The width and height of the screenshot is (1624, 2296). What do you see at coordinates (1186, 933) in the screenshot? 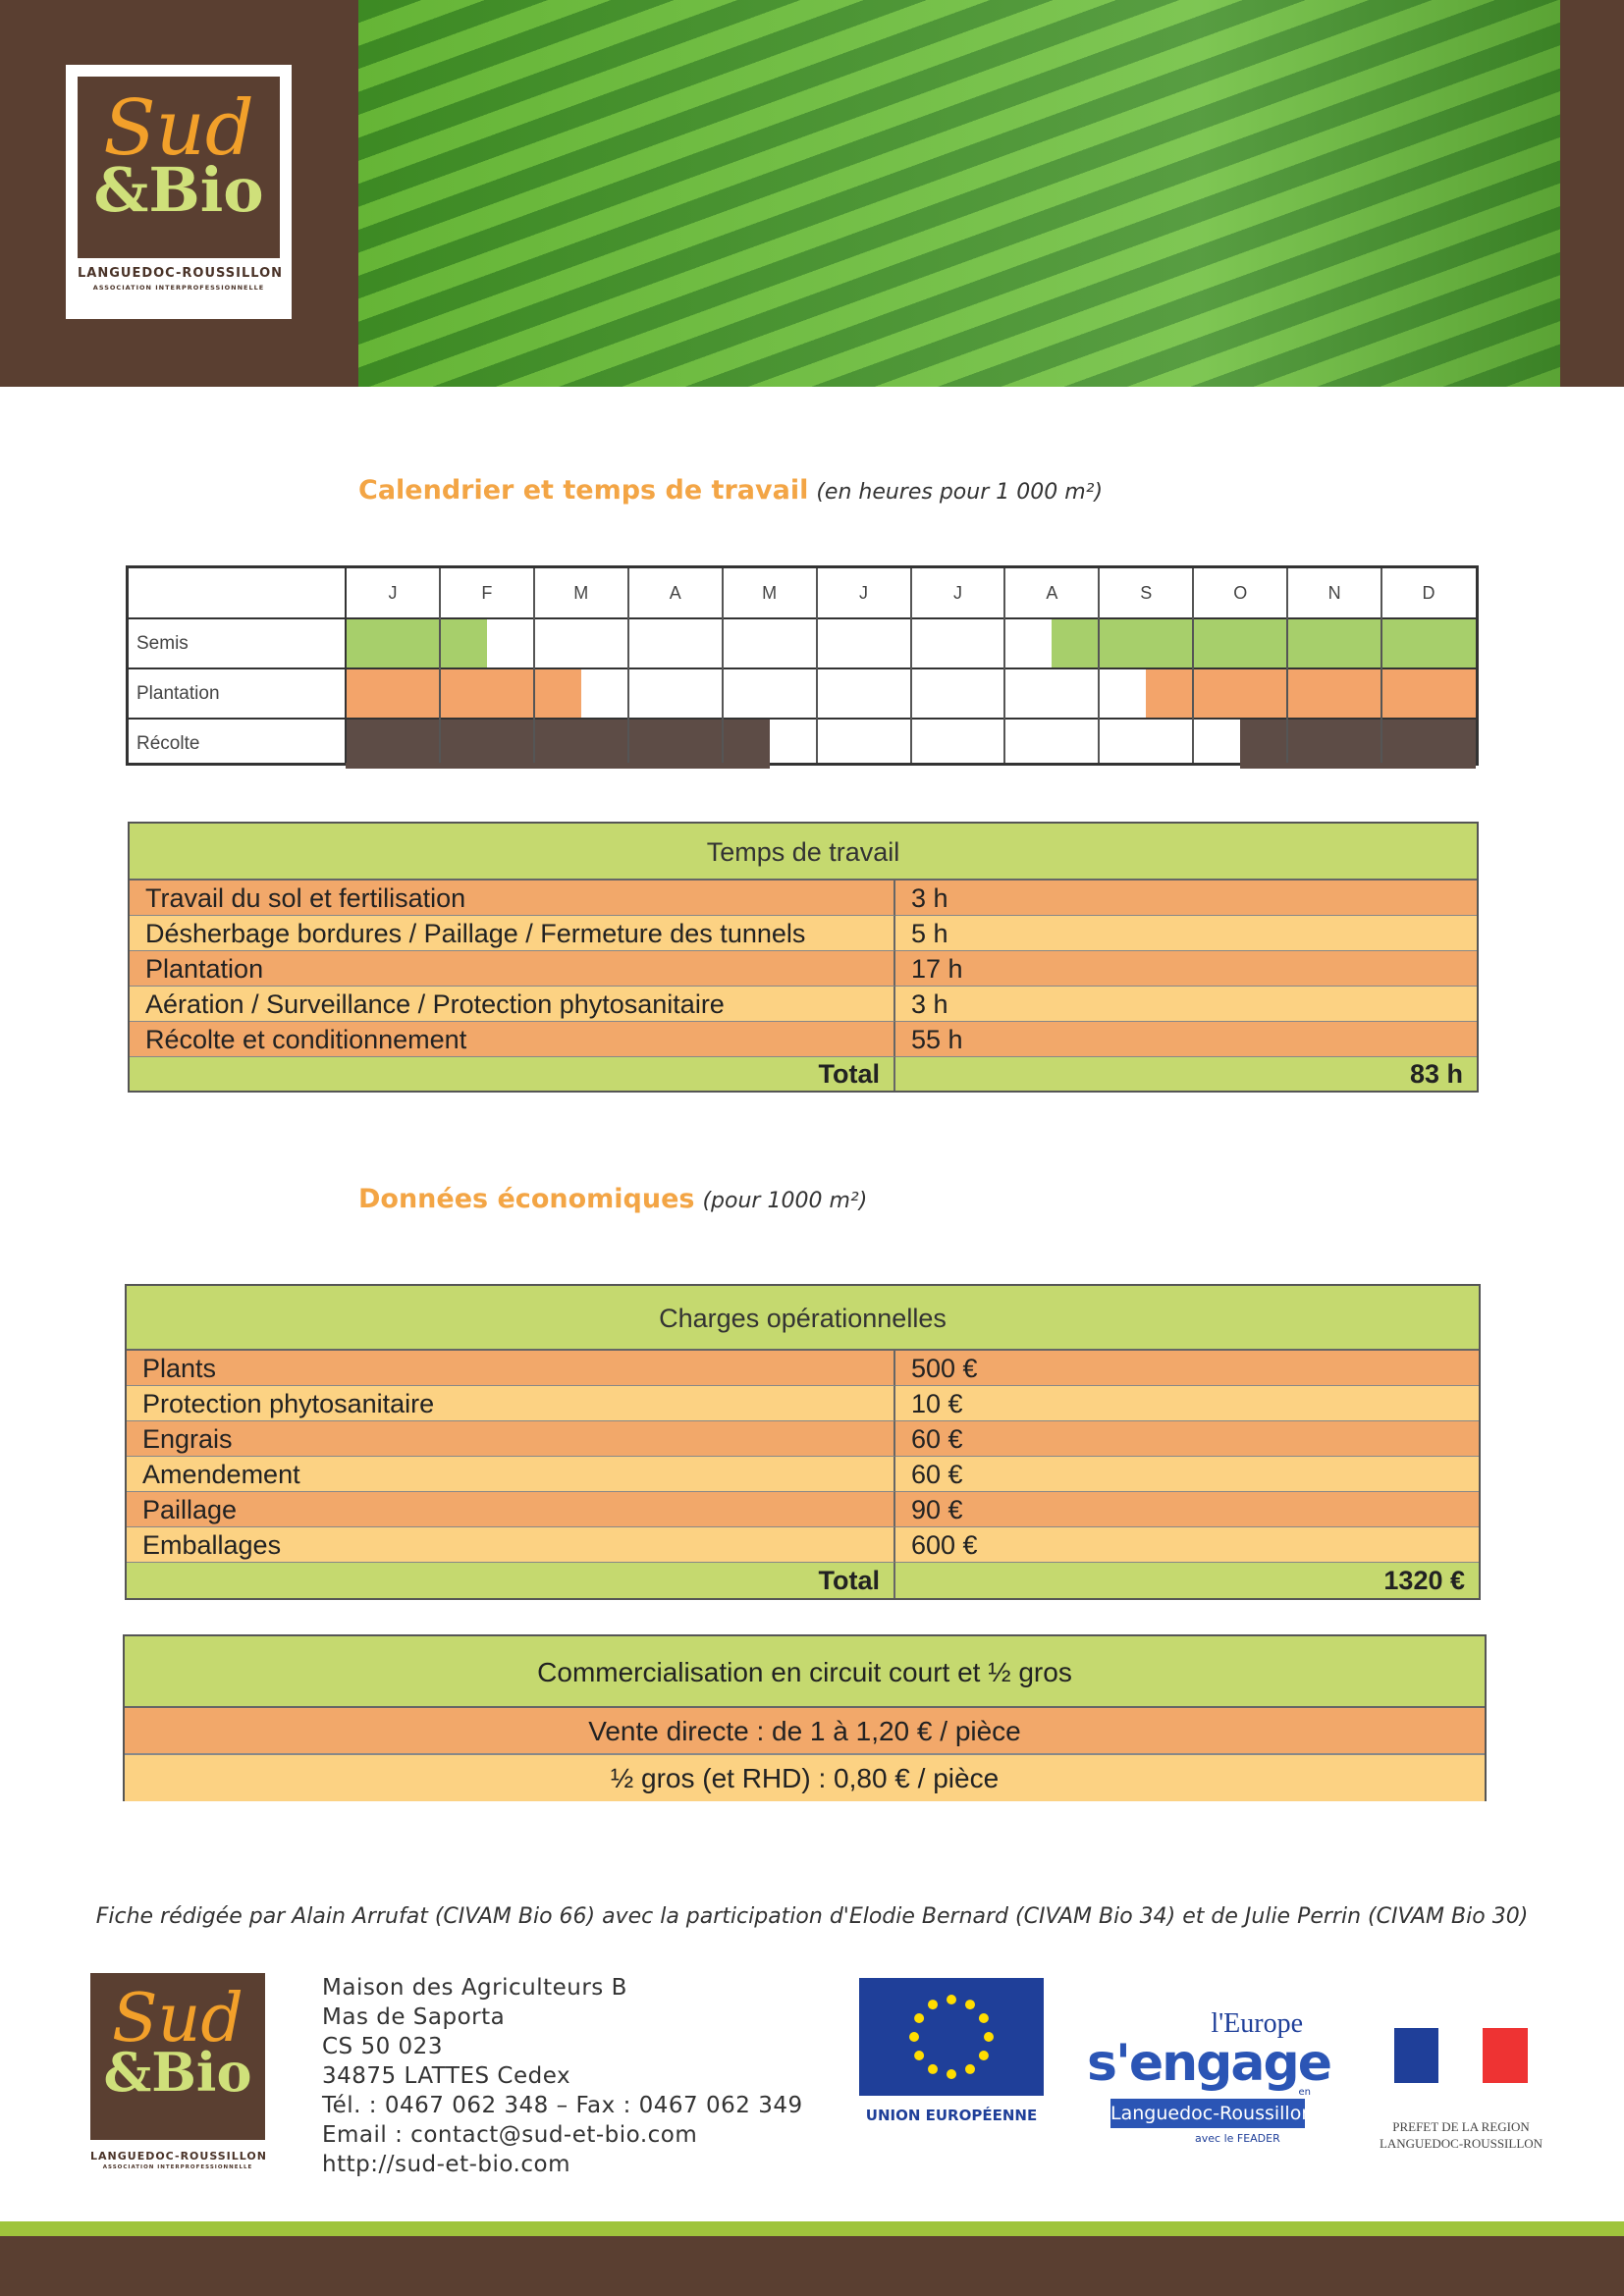
I see `row-value: 5 h` at bounding box center [1186, 933].